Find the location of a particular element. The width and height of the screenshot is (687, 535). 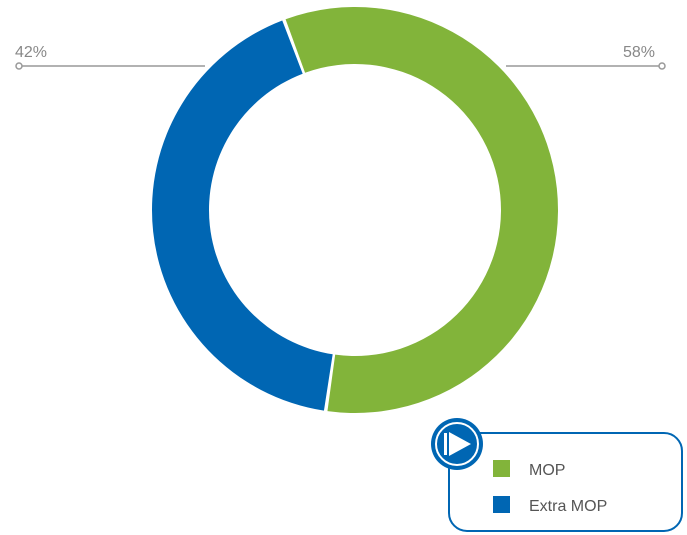

callout-mop-dot is located at coordinates (662, 66).